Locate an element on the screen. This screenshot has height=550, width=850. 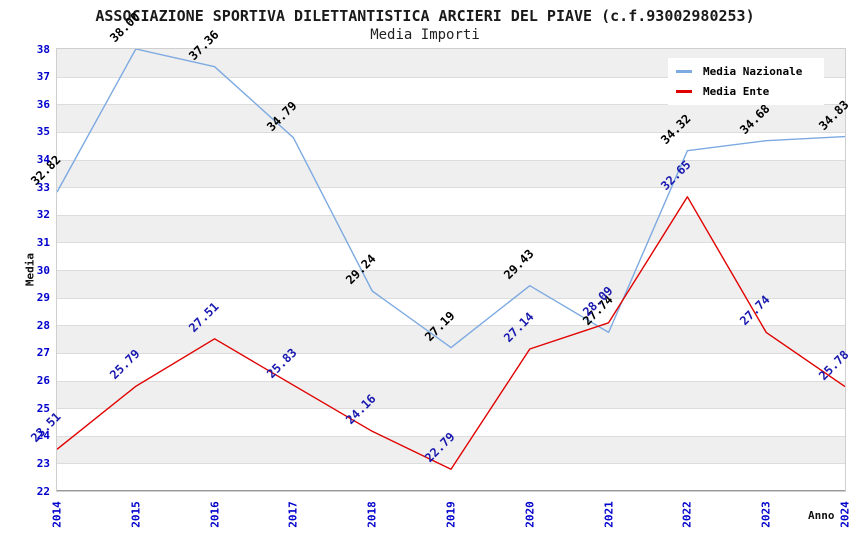
x-tick-label: 2014 is located at coordinates (57, 514).